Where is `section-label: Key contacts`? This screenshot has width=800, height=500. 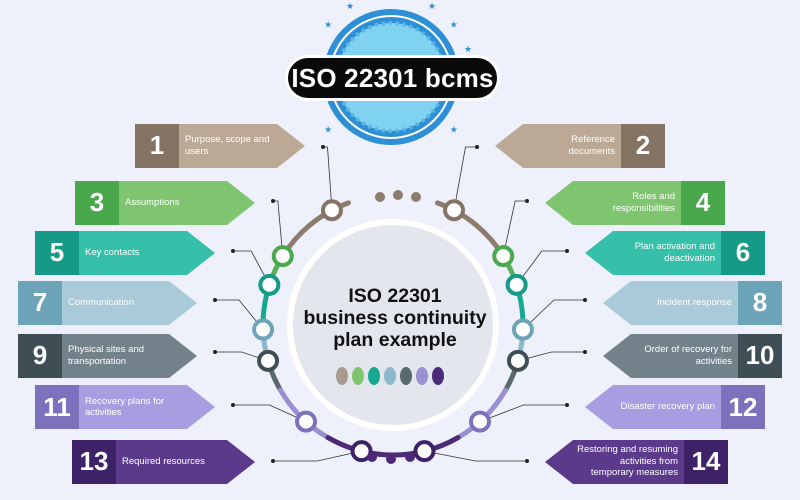
section-label: Key contacts is located at coordinates (112, 252).